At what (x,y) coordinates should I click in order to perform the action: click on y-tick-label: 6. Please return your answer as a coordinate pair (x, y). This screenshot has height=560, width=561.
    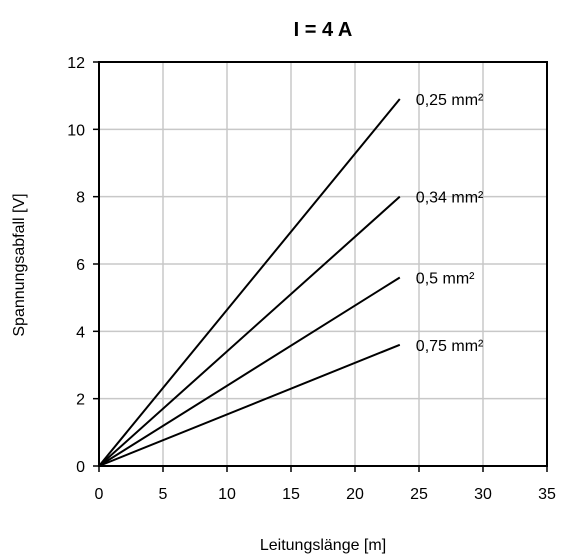
    Looking at the image, I should click on (80, 265).